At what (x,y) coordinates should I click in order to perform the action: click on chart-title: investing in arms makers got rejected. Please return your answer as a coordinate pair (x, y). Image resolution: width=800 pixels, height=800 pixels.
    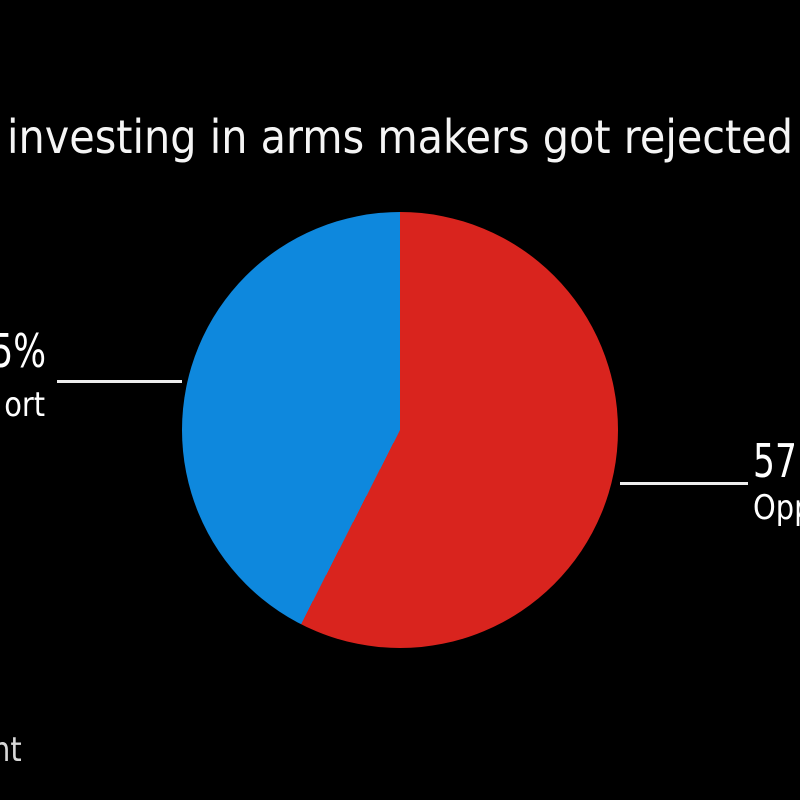
    Looking at the image, I should click on (400, 137).